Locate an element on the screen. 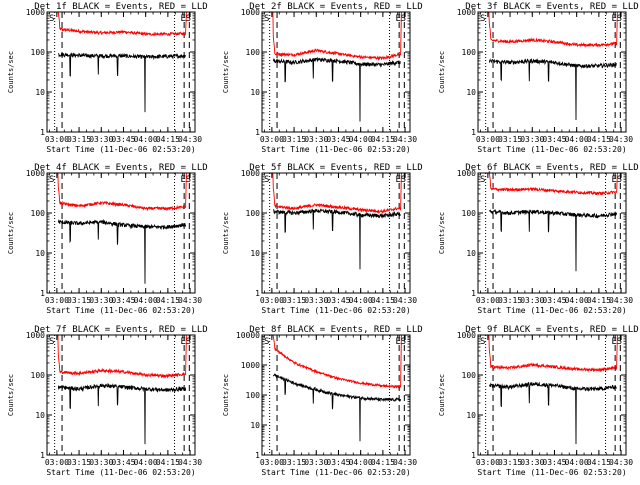 This screenshot has width=640, height=485. panel-title: Det 7f BLACK = Events, RED = LLD is located at coordinates (120, 330).